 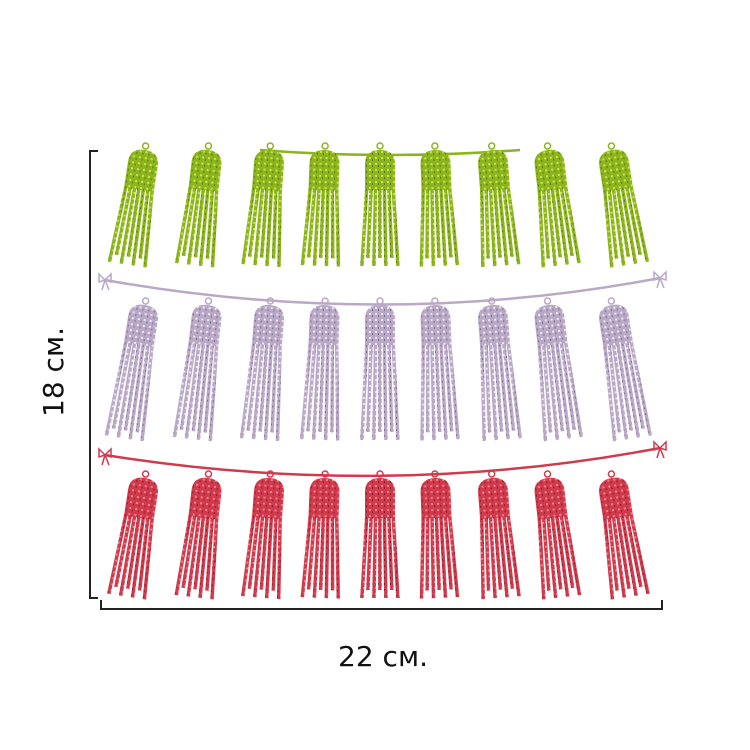 I want to click on garland, so click(x=378, y=205).